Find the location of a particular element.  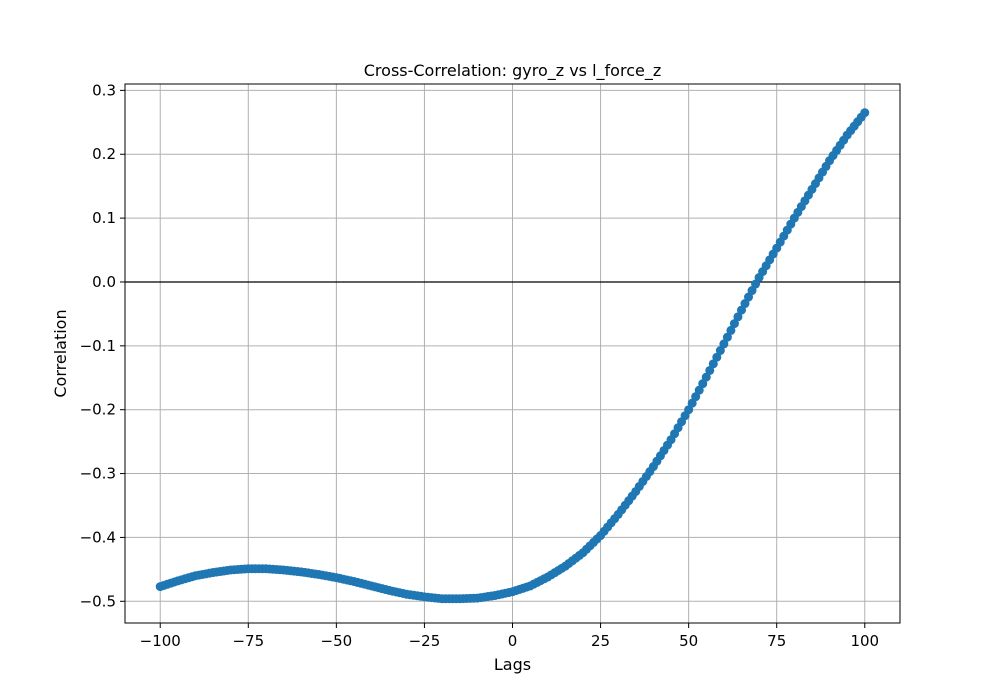

y-axis-ticks: −0.5 −0.4 −0.3 −0.2 −0.1 0.0 0.1 0.2 0.3 is located at coordinates (102, 345).